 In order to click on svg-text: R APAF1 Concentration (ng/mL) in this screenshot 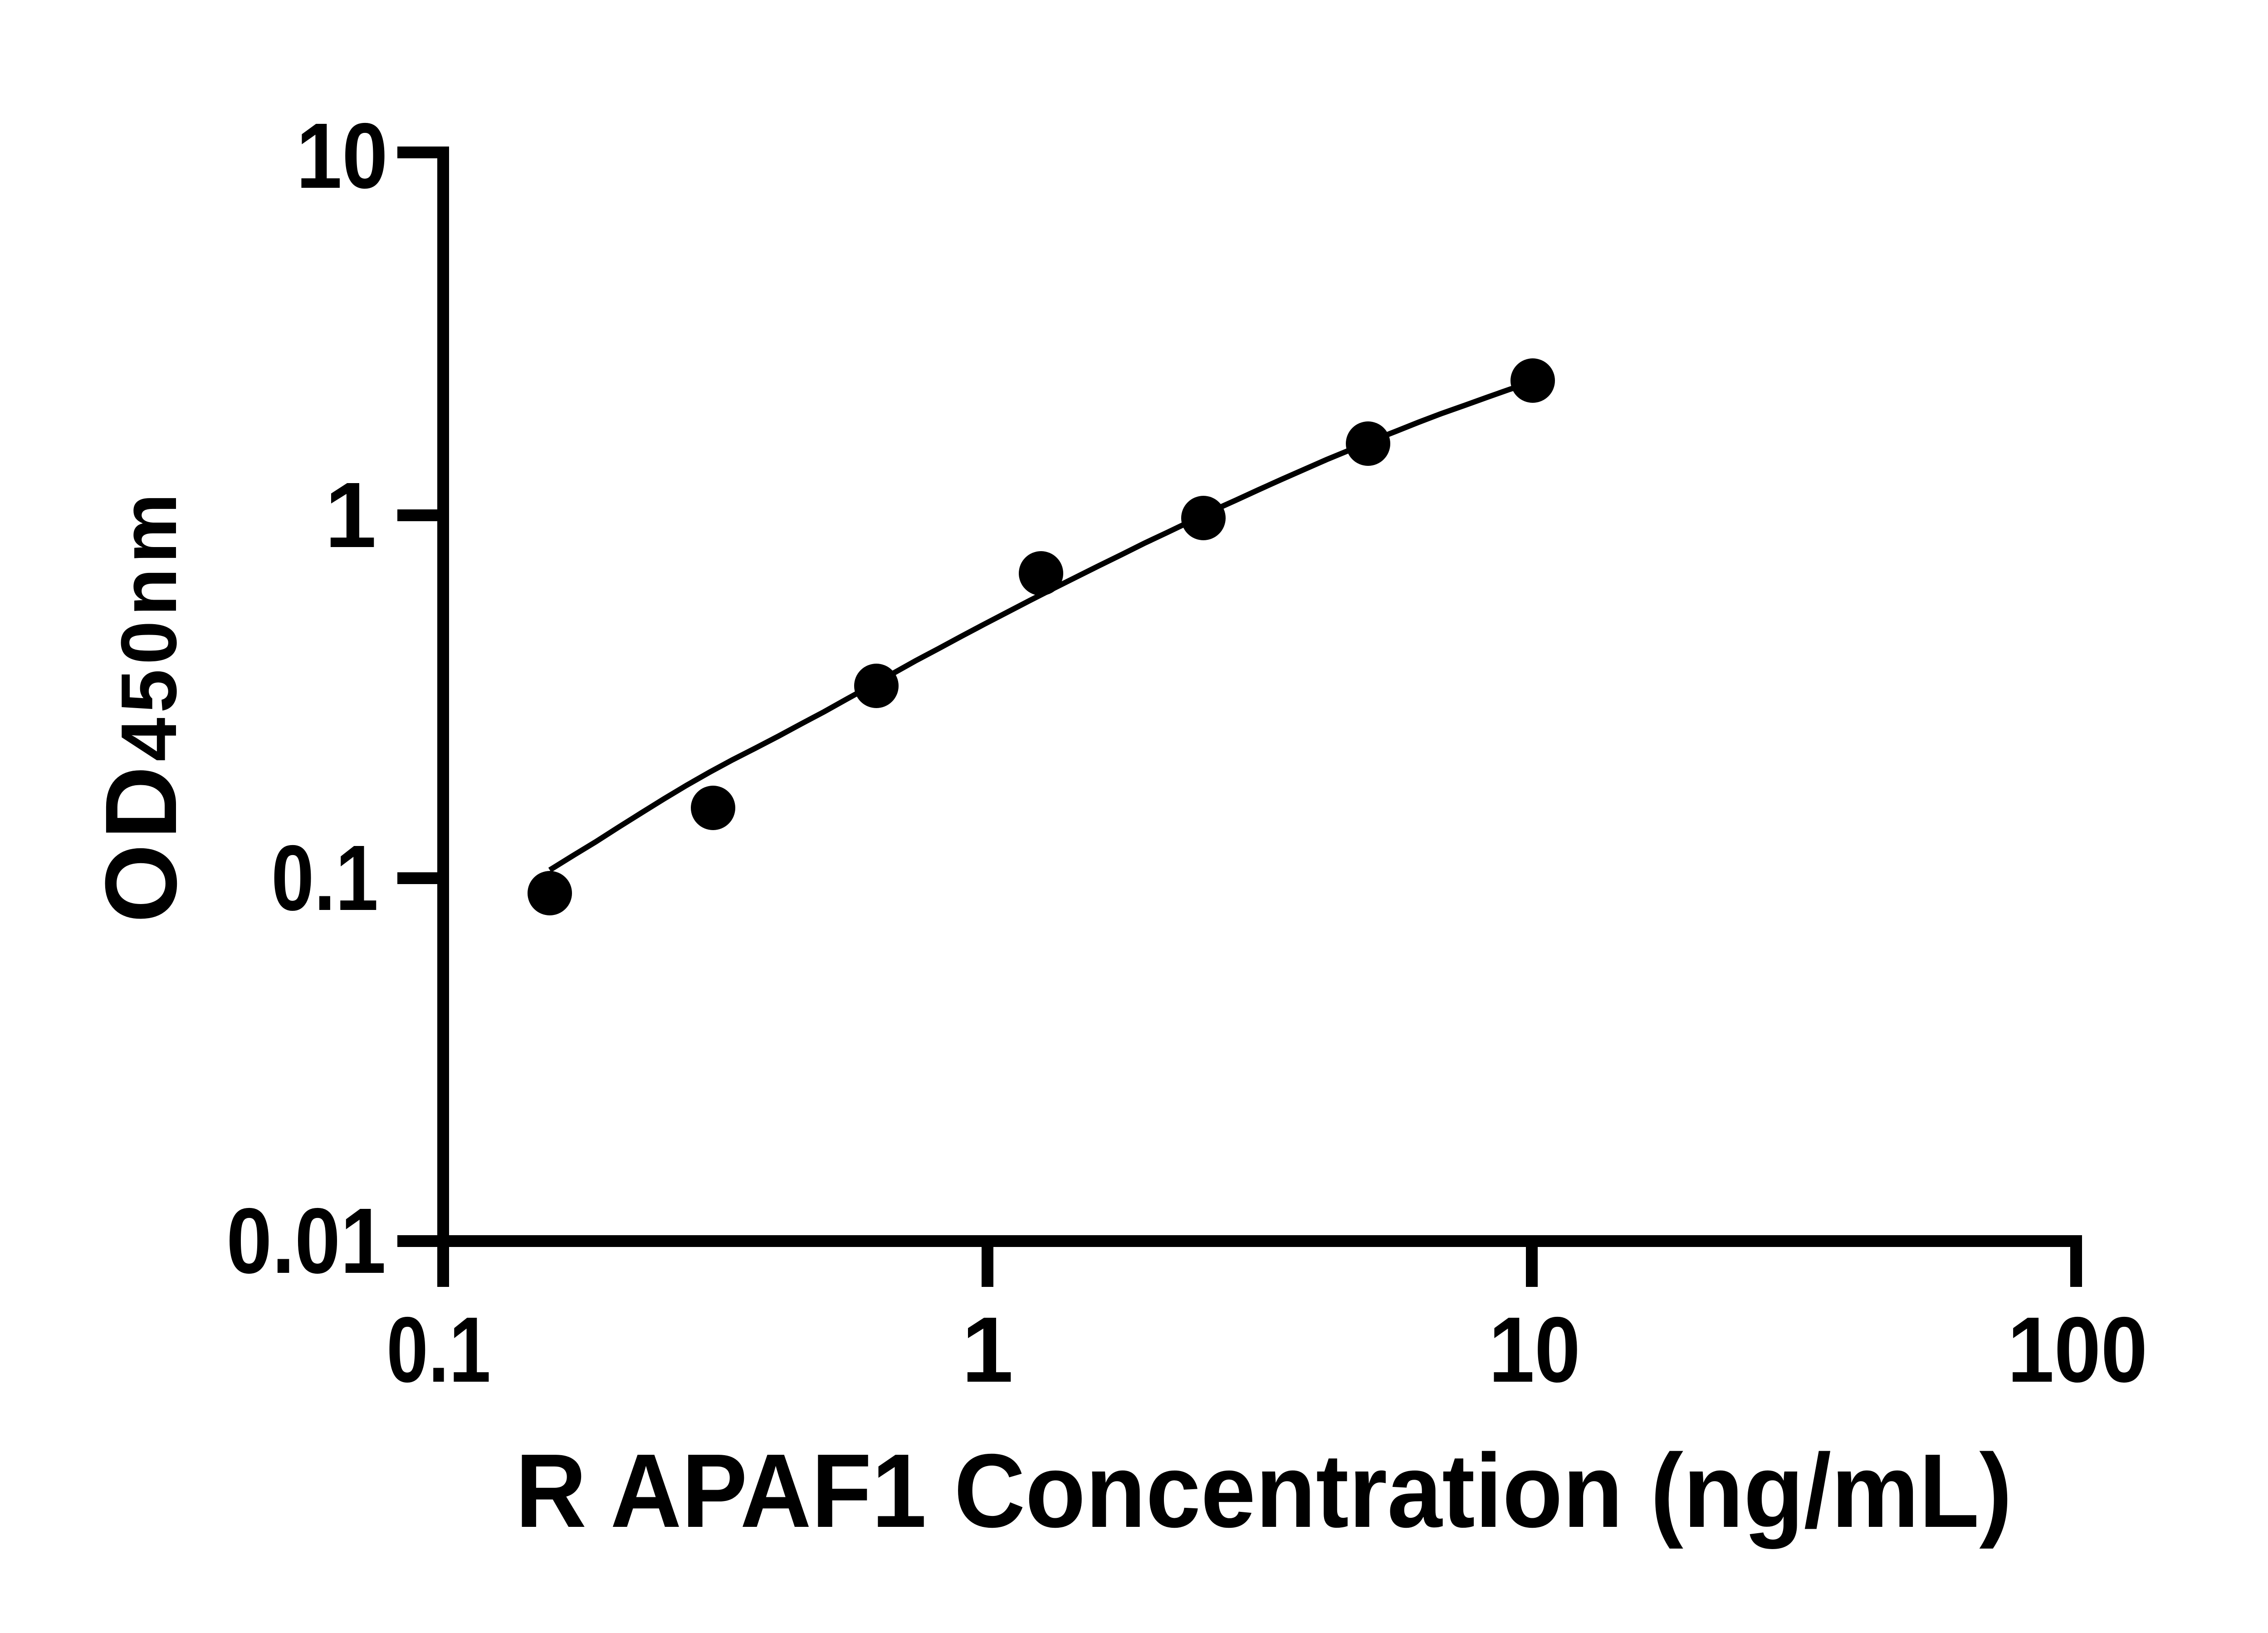, I will do `click(1264, 1490)`.